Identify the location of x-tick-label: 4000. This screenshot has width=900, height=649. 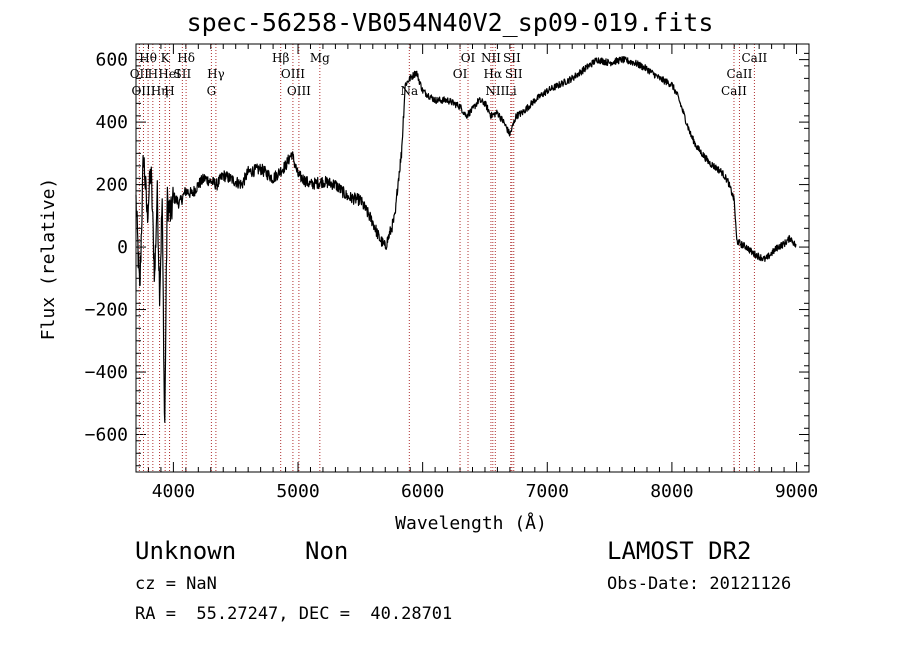
(173, 491).